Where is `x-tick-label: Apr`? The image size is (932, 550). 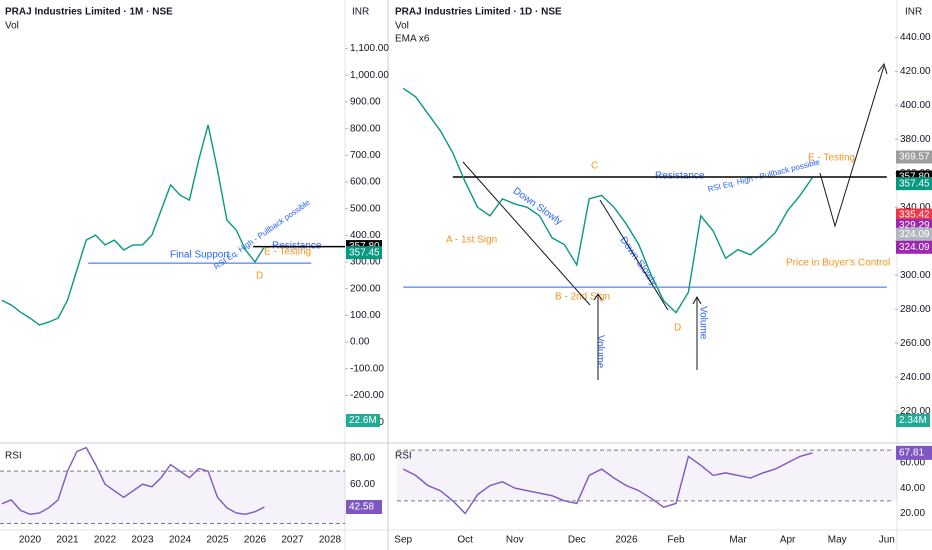
x-tick-label: Apr is located at coordinates (788, 540).